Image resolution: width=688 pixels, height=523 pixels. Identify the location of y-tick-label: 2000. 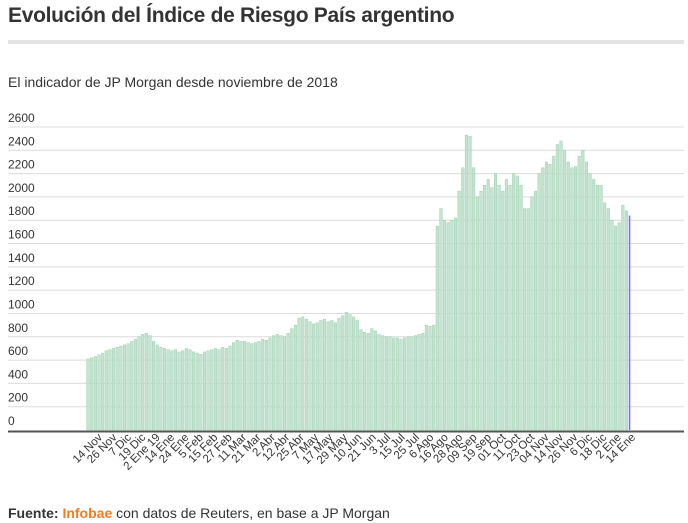
(21, 188).